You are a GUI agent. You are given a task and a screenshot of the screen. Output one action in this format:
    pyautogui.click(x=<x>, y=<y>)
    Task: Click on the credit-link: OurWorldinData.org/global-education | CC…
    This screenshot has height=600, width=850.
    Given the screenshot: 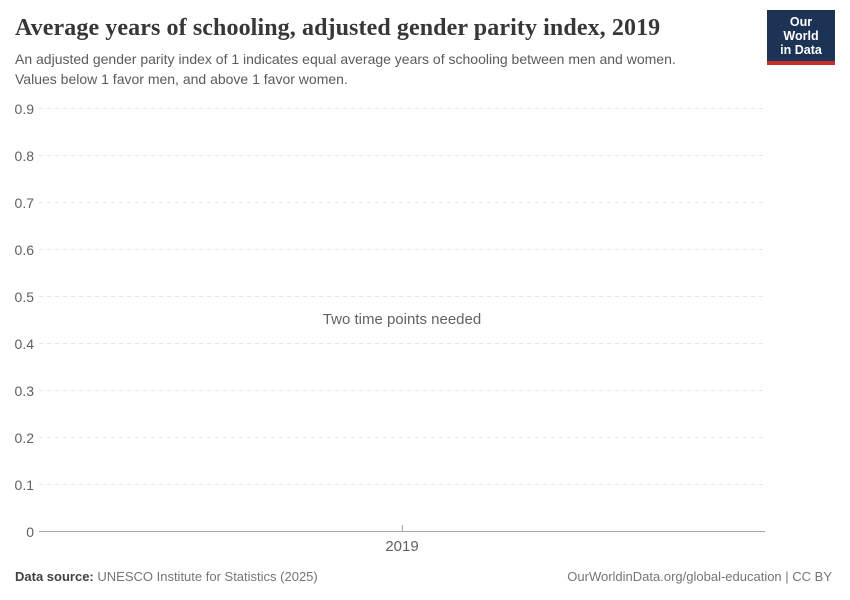 What is the action you would take?
    pyautogui.click(x=699, y=576)
    